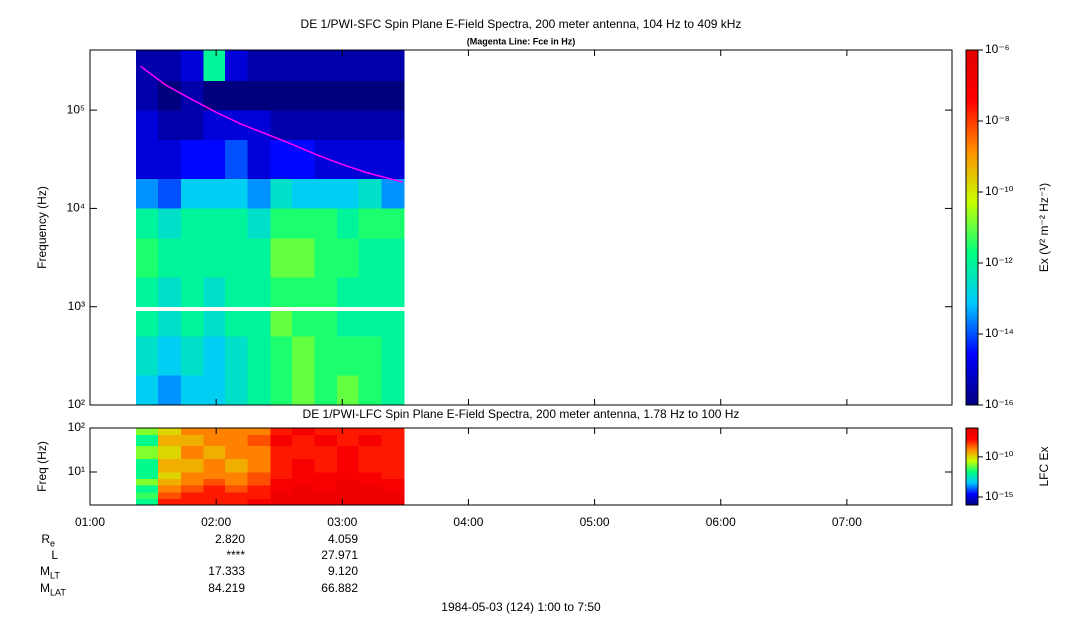 This screenshot has height=620, width=1083. Describe the element at coordinates (45, 539) in the screenshot. I see `ephemeris-label: R` at that location.